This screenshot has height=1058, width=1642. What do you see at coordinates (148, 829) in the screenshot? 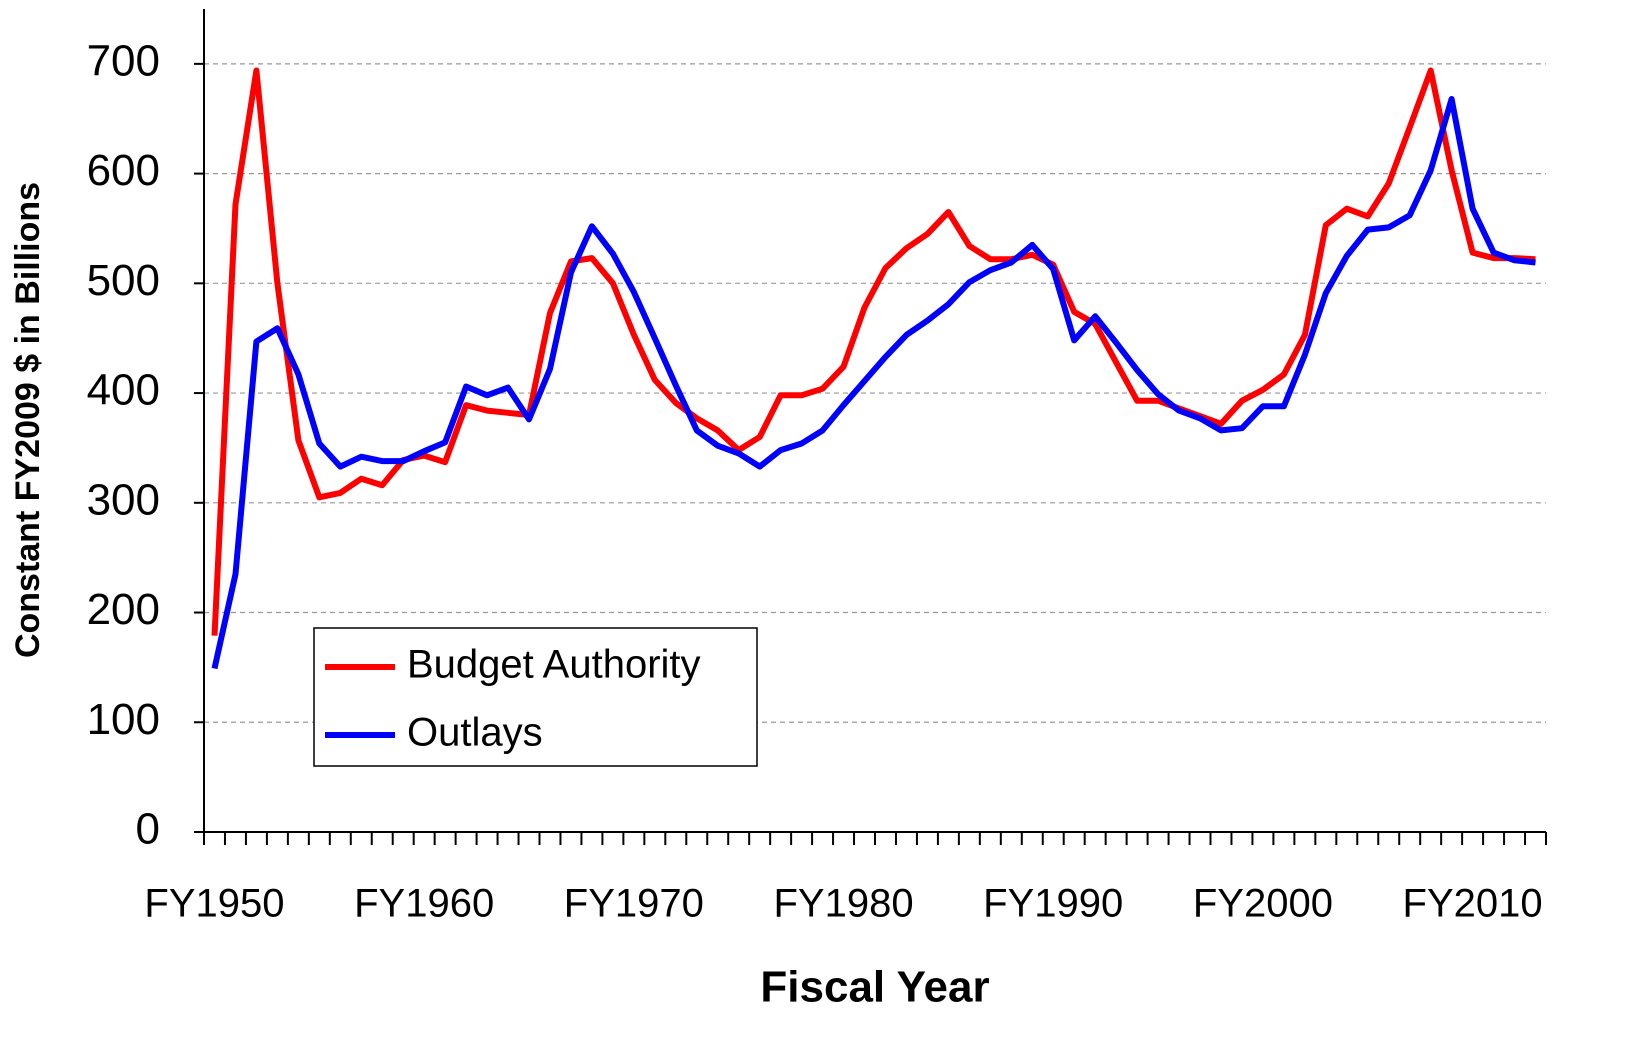
I see `y-tick-label: 0` at bounding box center [148, 829].